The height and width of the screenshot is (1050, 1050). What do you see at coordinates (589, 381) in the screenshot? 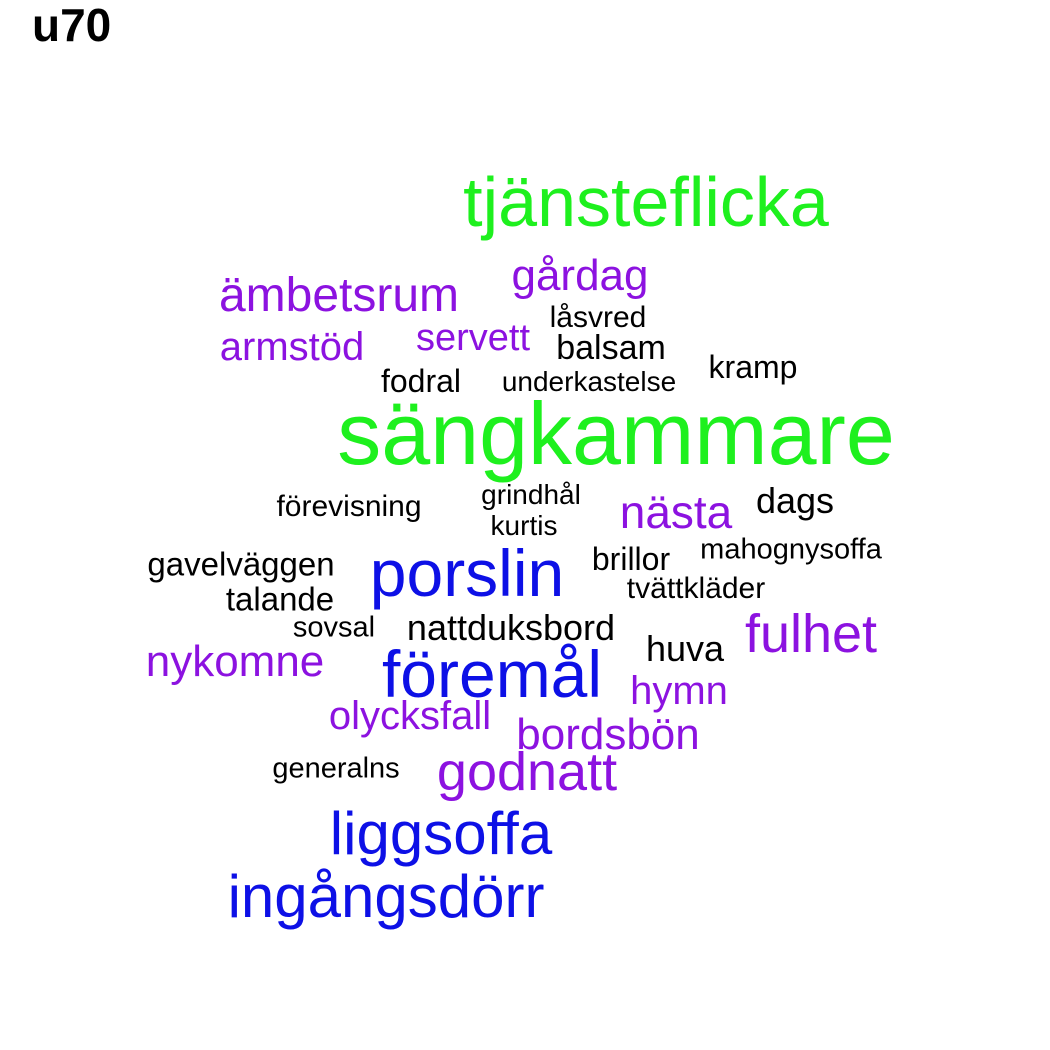
I see `word-underkastelse: underkastelse` at bounding box center [589, 381].